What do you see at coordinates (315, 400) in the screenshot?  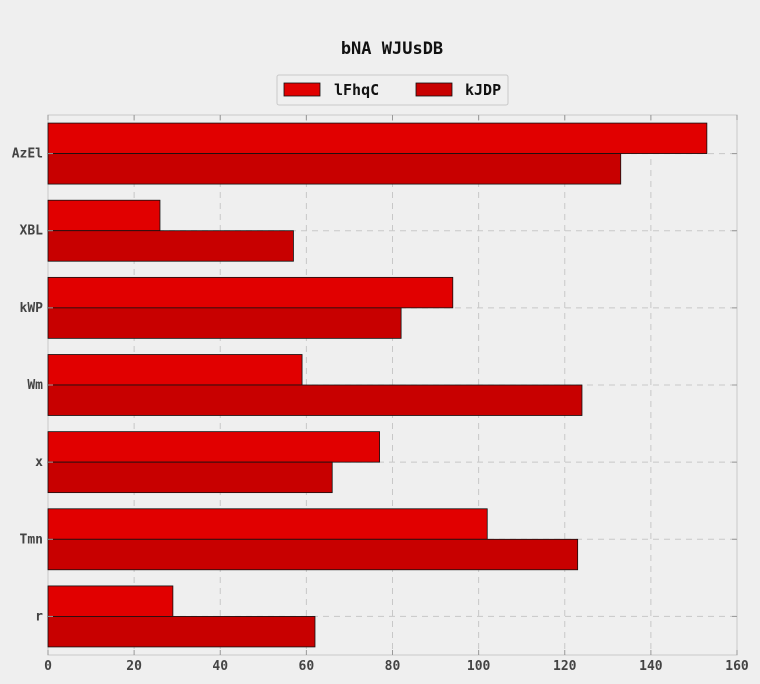 I see `bar-kjdp-wm` at bounding box center [315, 400].